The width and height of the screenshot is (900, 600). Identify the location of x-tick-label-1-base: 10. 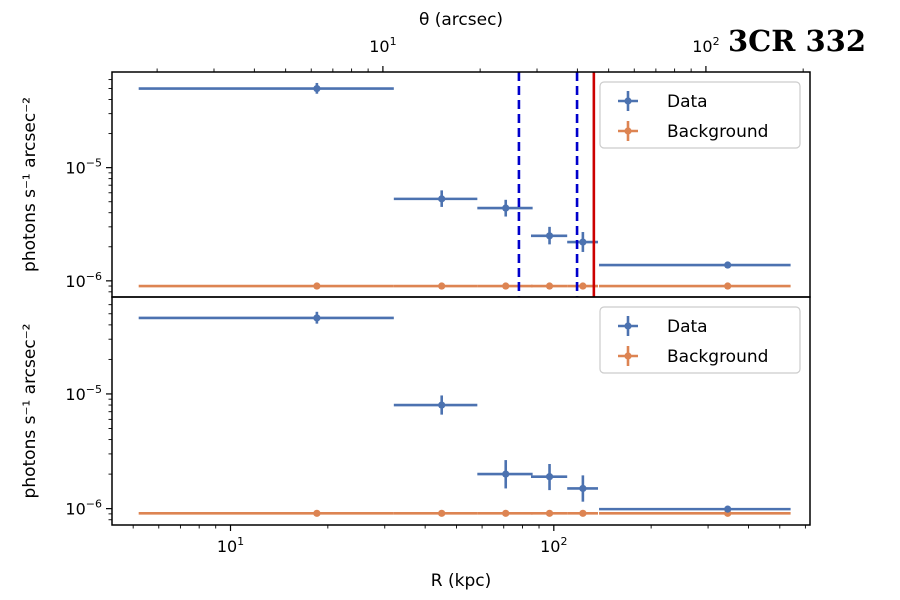
(550, 546).